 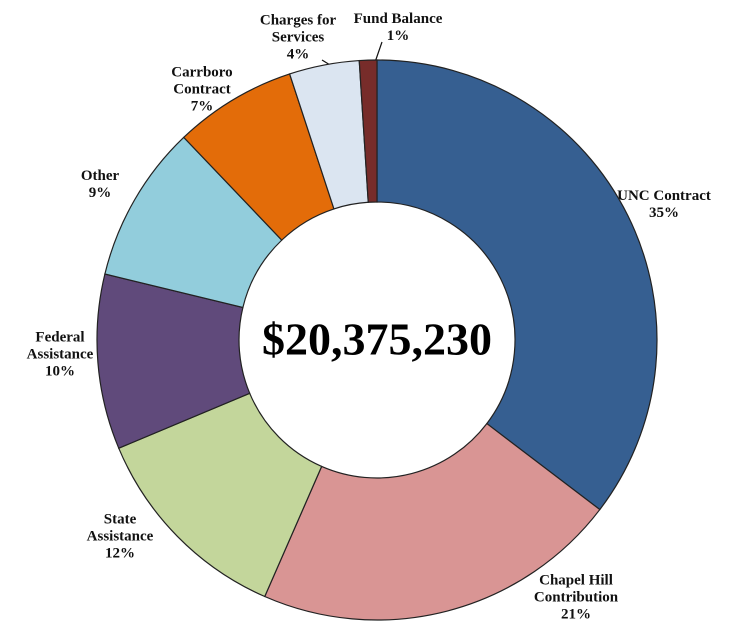 I want to click on value-label: 21%, so click(x=576, y=614).